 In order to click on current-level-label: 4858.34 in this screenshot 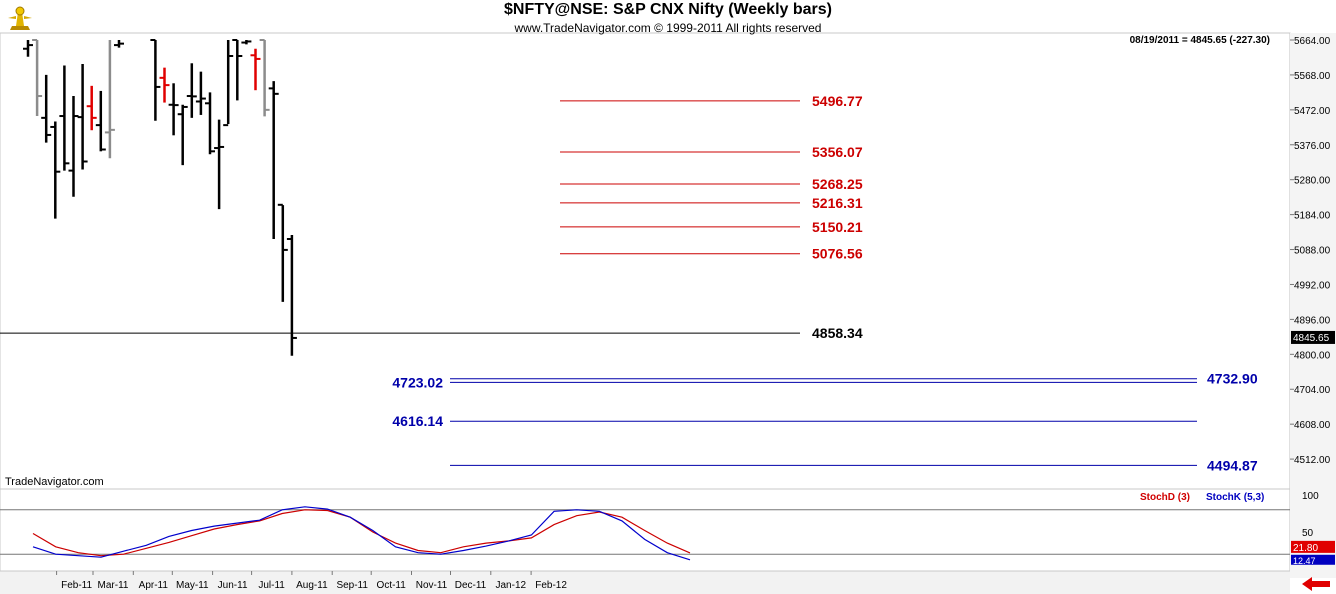, I will do `click(837, 333)`.